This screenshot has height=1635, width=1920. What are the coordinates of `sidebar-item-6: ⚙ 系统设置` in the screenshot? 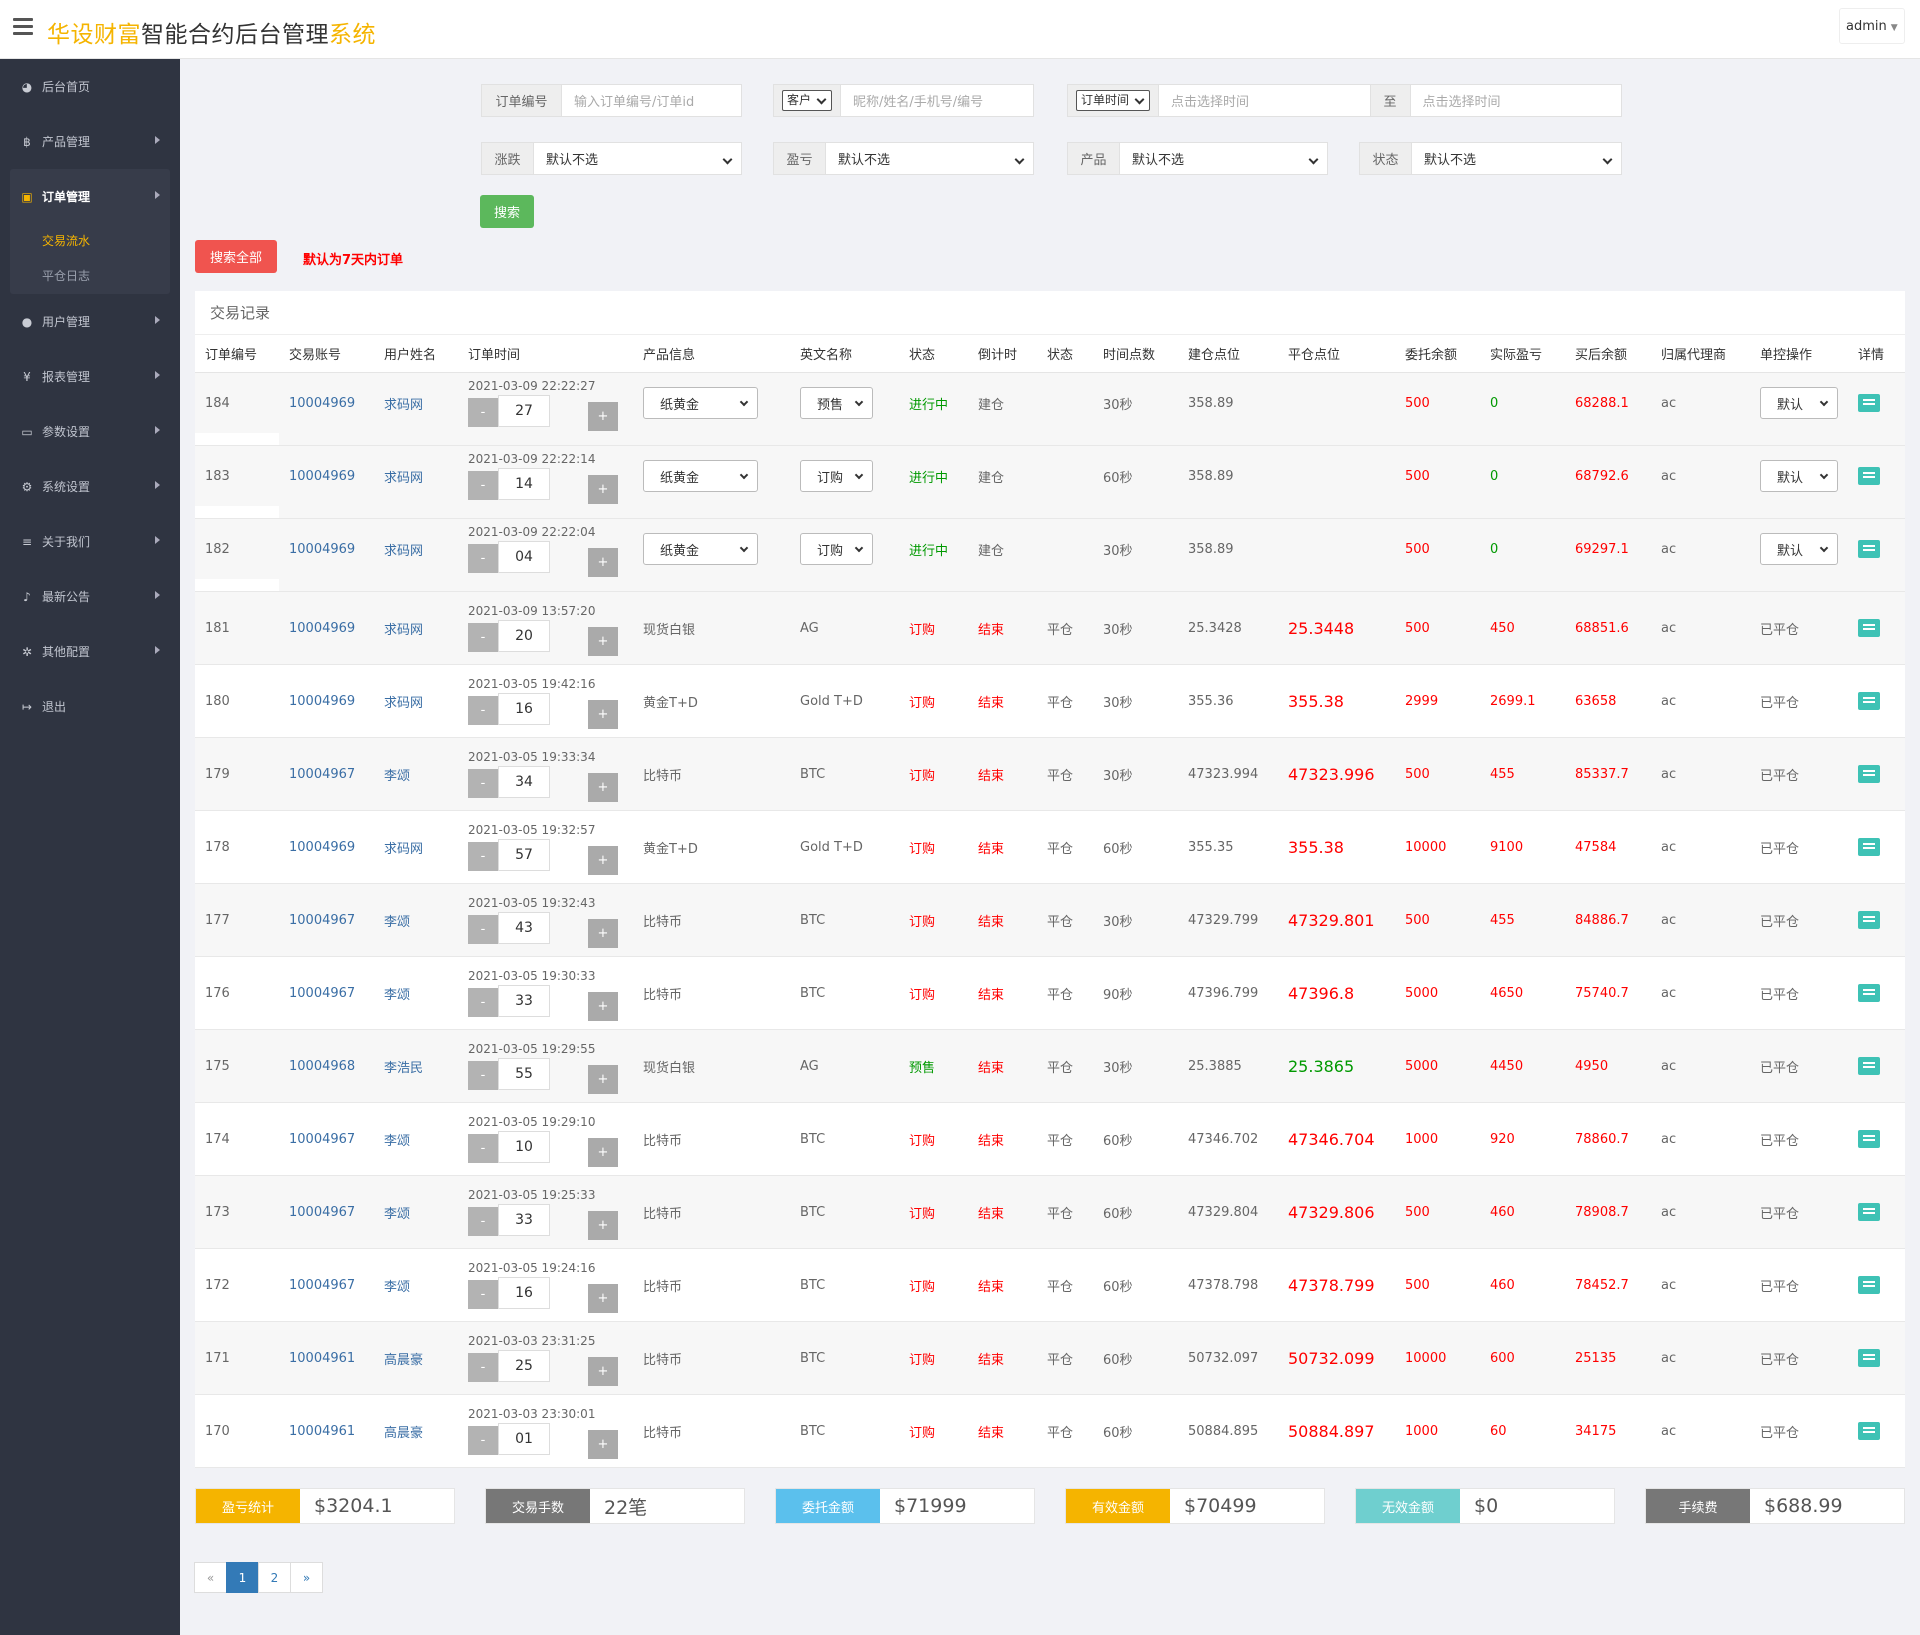 It's located at (90, 486).